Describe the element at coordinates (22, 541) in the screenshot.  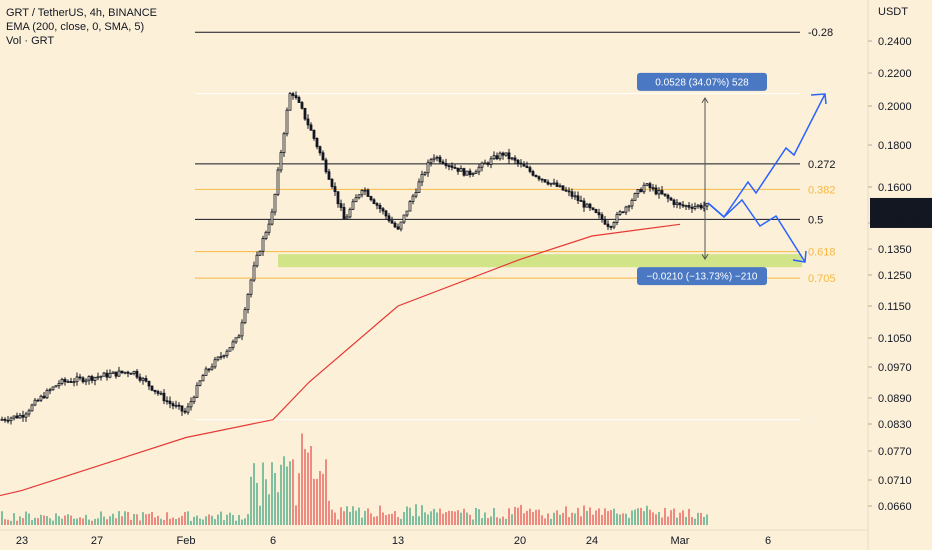
I see `date-tick-23: 23` at that location.